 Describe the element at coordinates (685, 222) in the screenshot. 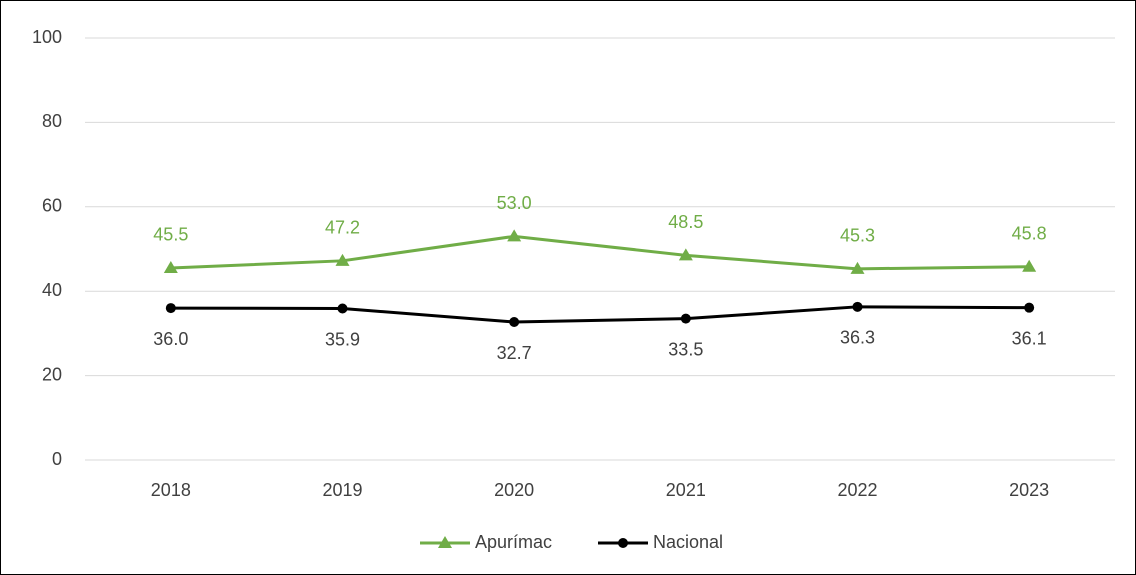

I see `data-label: 48.5` at that location.